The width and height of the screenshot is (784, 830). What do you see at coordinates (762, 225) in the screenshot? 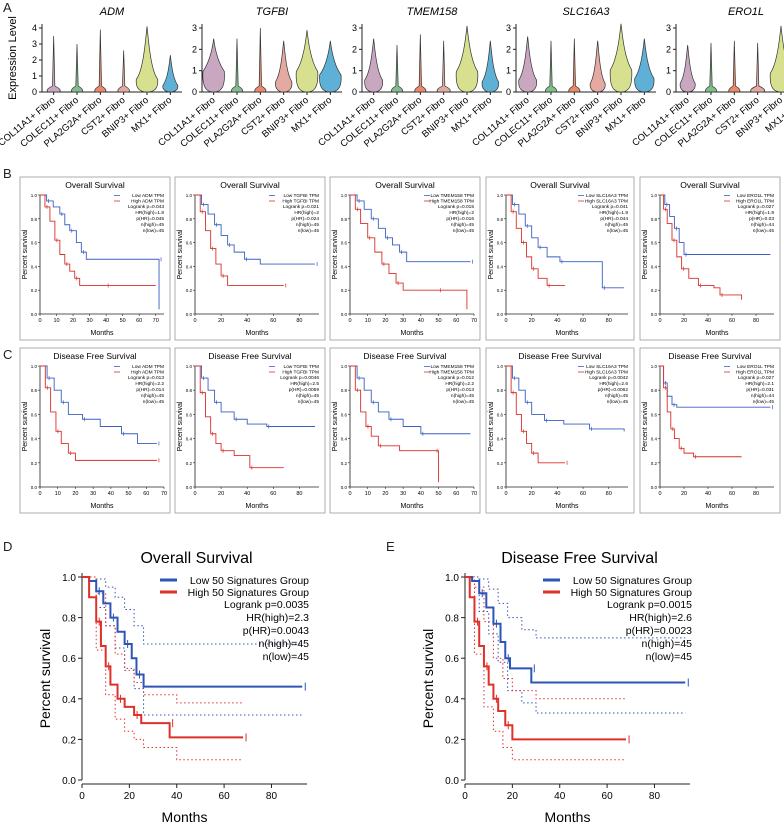
I see `stat-label: n(high)=44` at bounding box center [762, 225].